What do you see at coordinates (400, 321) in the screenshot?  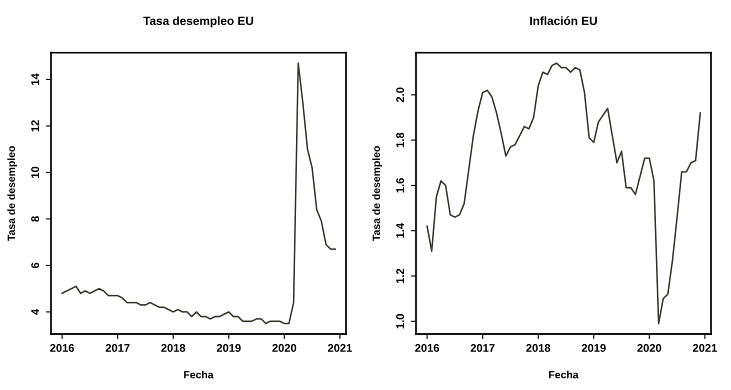 I see `y-tick-label: 1.0` at bounding box center [400, 321].